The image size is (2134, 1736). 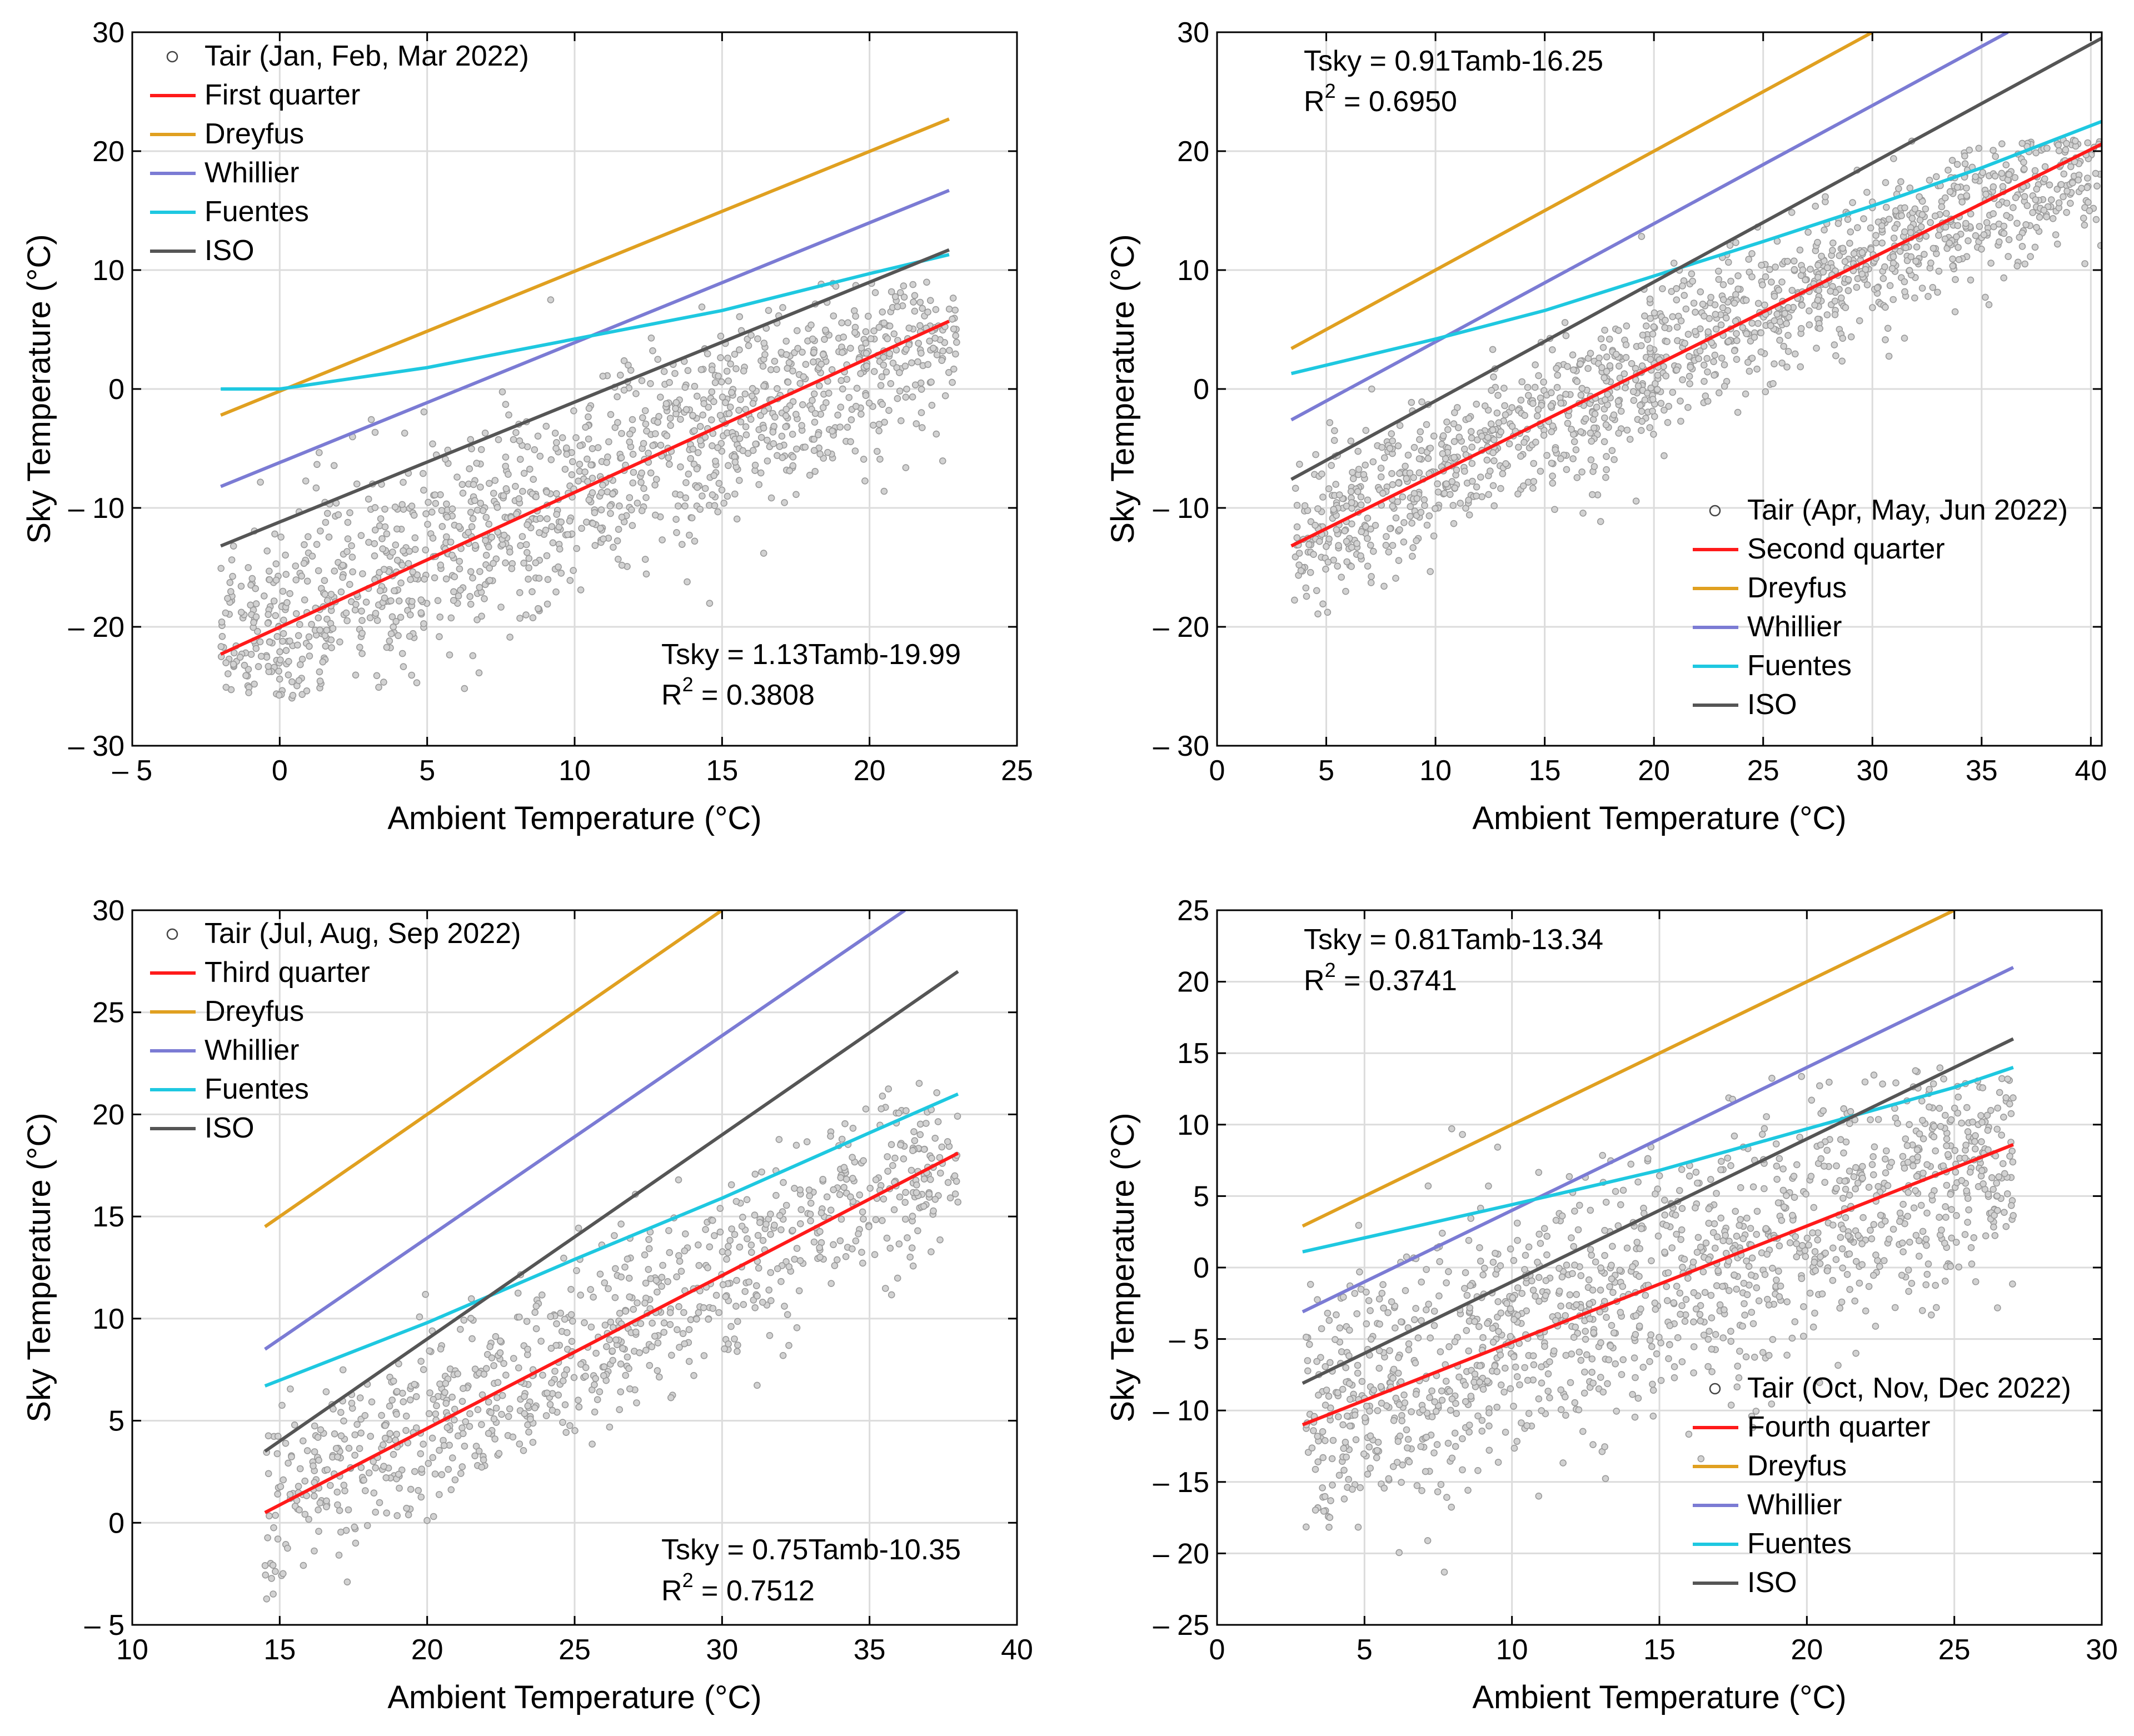 What do you see at coordinates (108, 1013) in the screenshot?
I see `y-tick-label: 25` at bounding box center [108, 1013].